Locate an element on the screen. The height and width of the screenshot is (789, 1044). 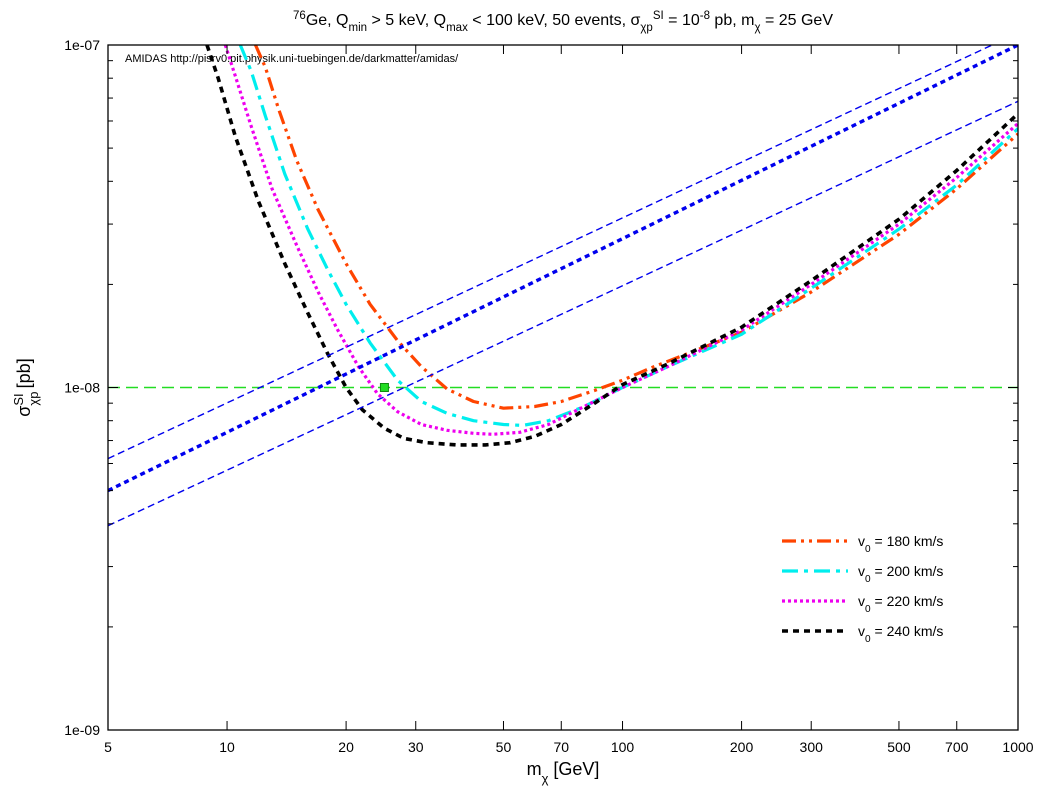
x-tick-label-10: 700 is located at coordinates (957, 747).